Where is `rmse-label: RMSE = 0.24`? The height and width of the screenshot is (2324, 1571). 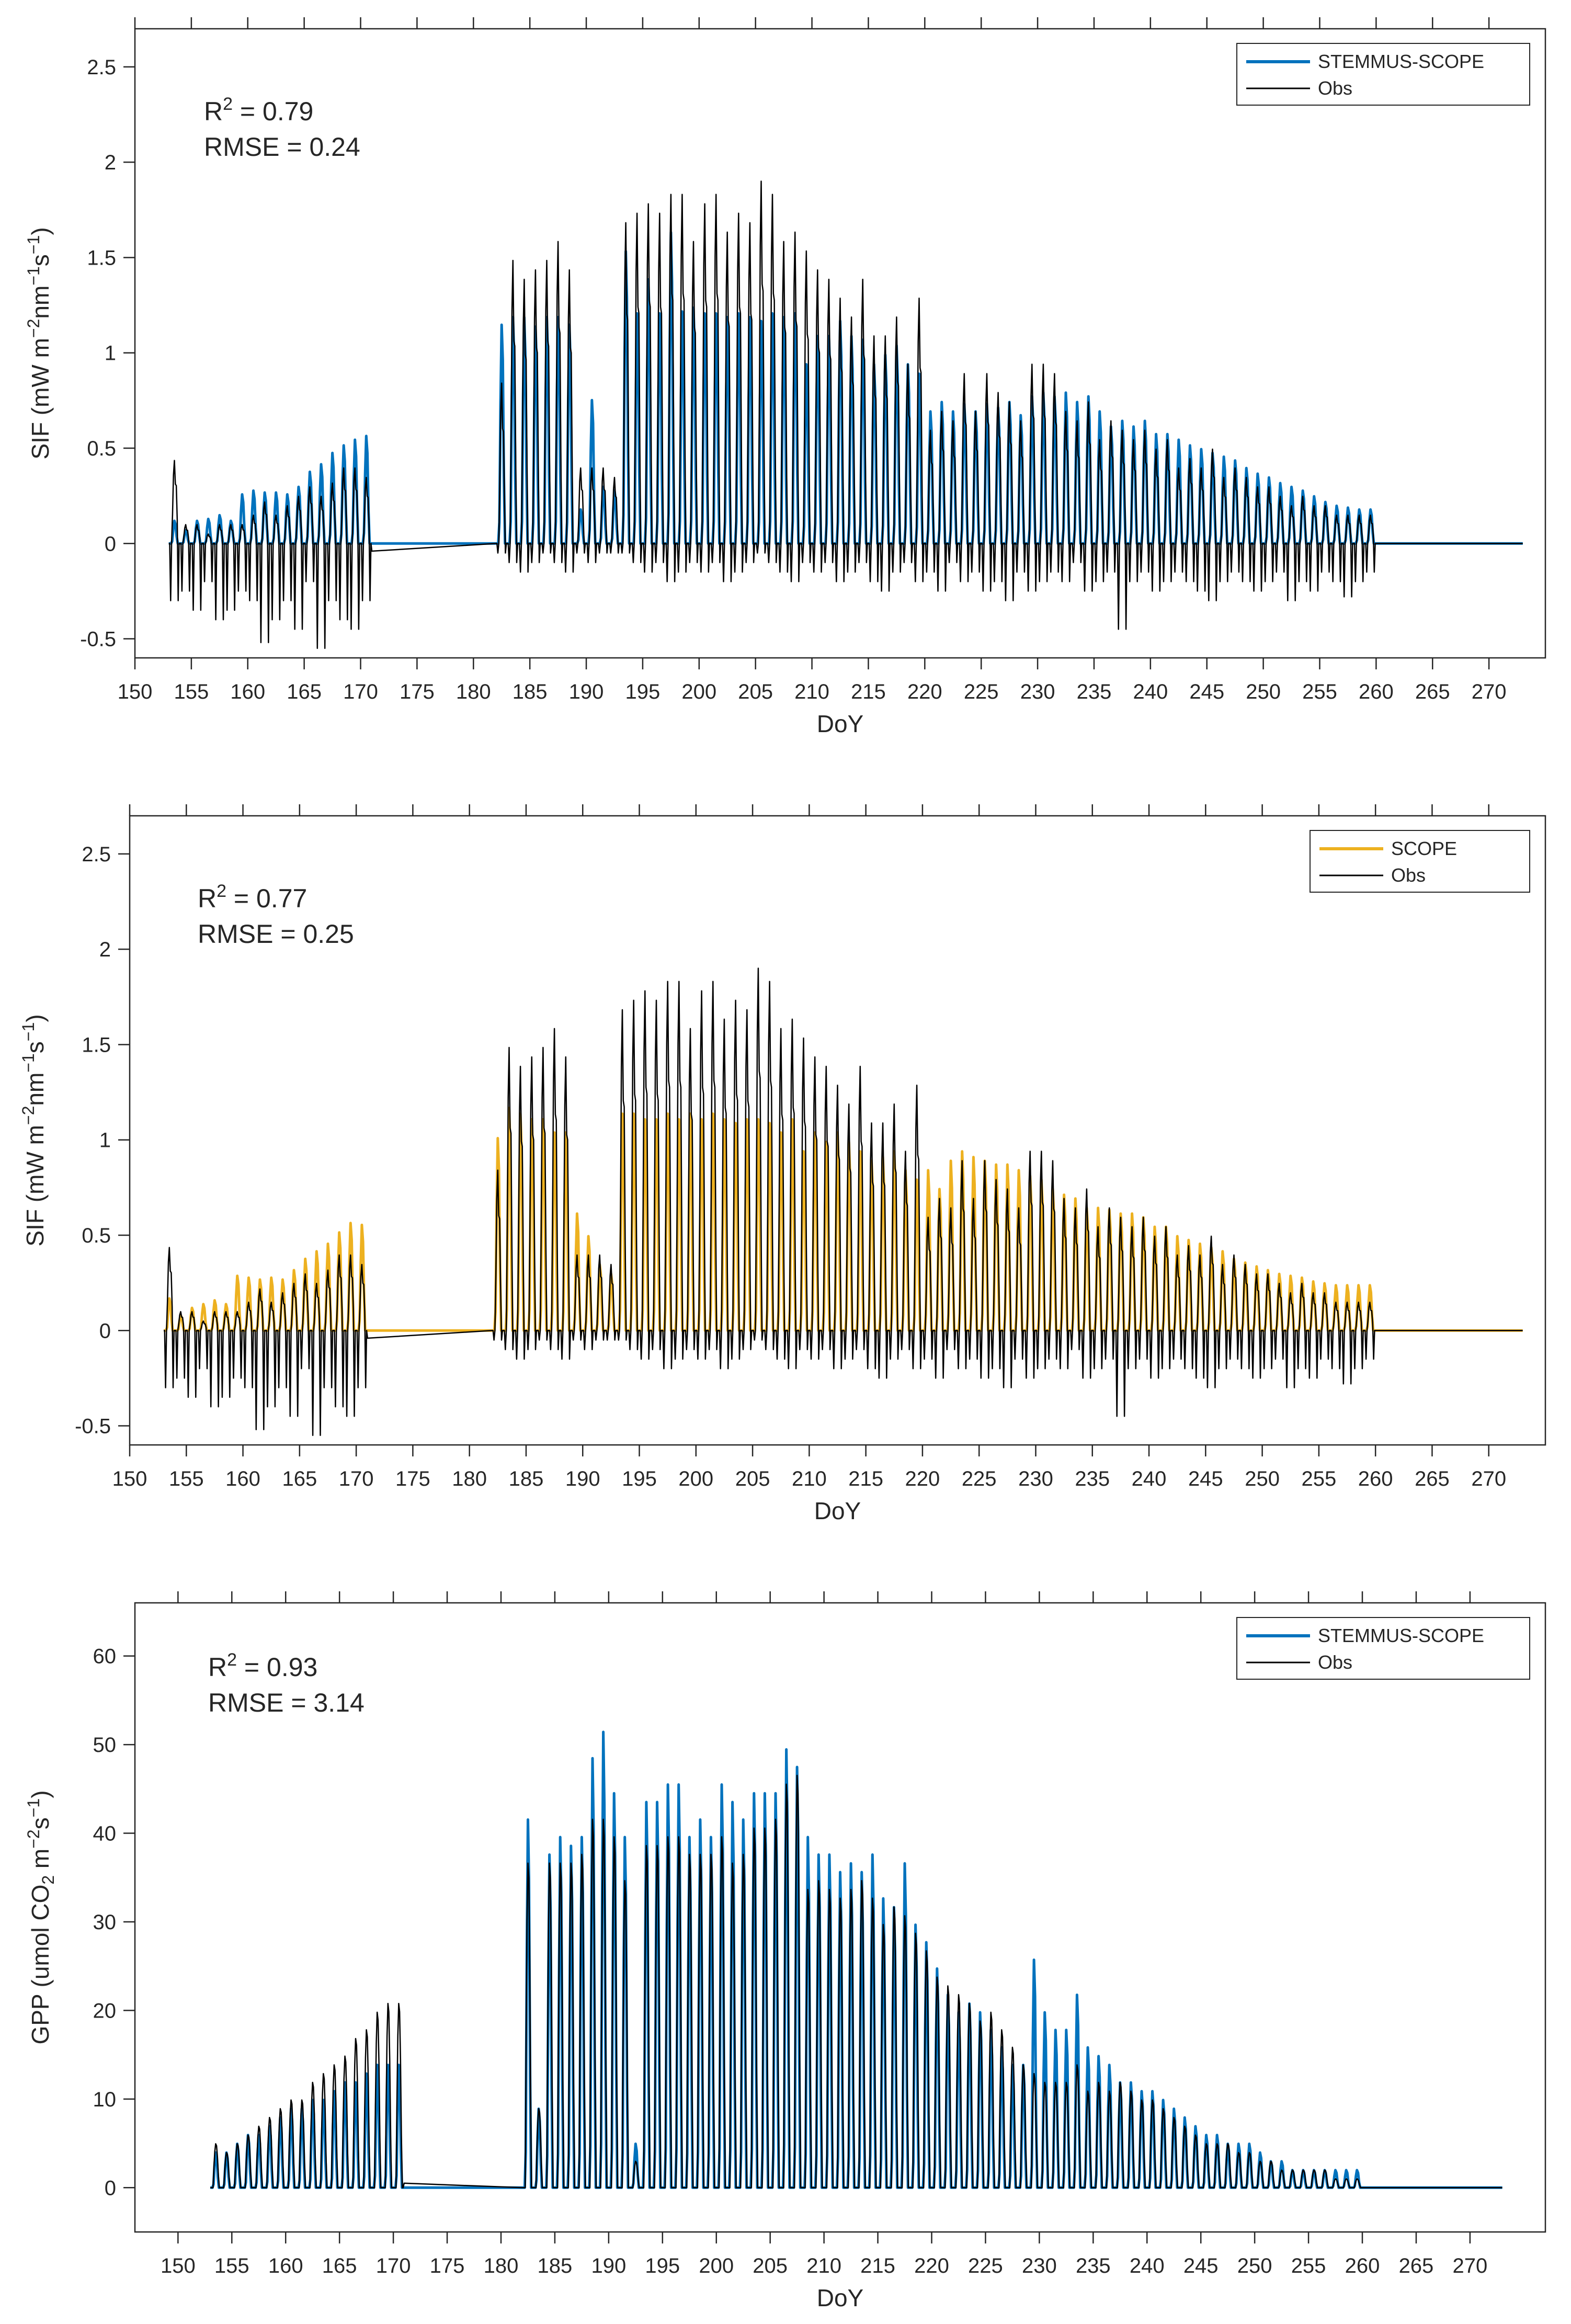 rmse-label: RMSE = 0.24 is located at coordinates (282, 147).